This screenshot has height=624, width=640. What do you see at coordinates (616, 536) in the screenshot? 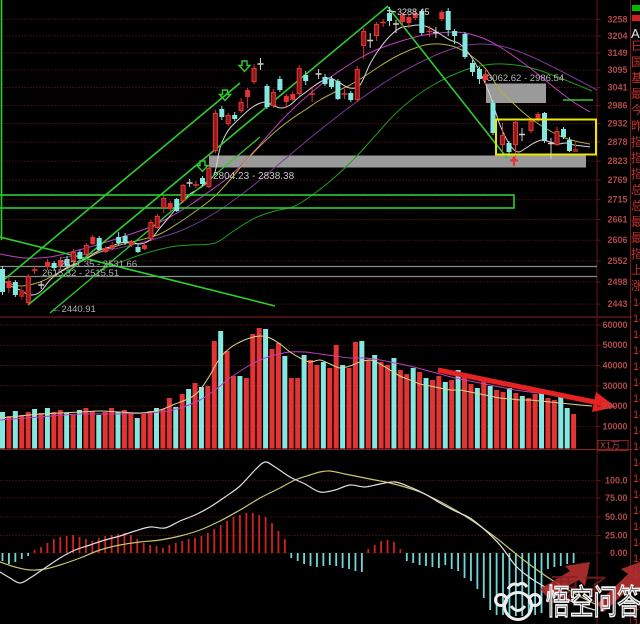
I see `svg-text: 25.00` at bounding box center [616, 536].